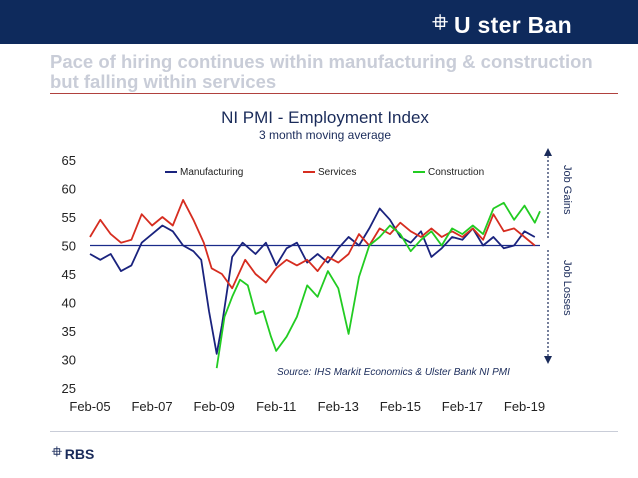 The image size is (638, 478). Describe the element at coordinates (338, 406) in the screenshot. I see `x-tick-label: Feb-13` at that location.